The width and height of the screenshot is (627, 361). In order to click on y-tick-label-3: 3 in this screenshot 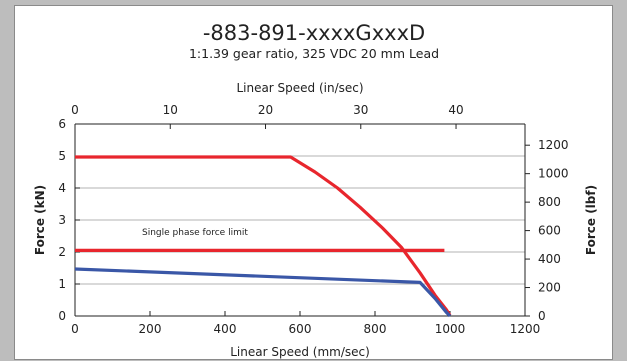, I will do `click(62, 220)`.